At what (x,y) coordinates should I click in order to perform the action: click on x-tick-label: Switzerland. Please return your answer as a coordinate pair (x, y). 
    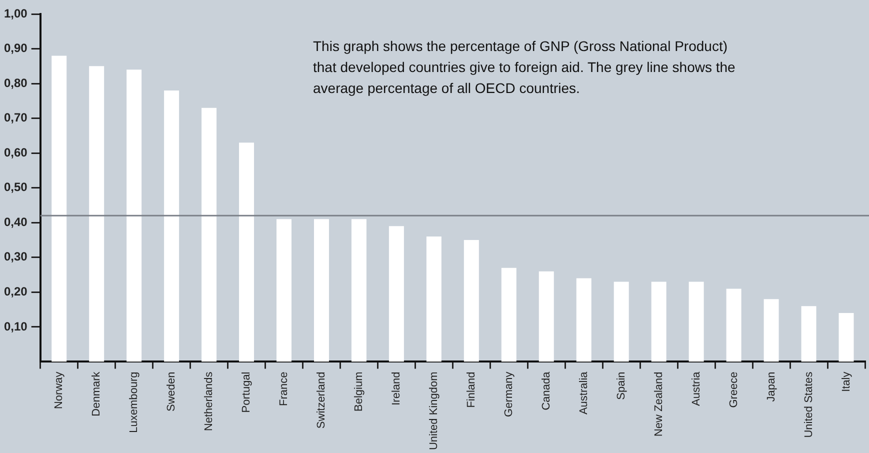
    Looking at the image, I should click on (322, 400).